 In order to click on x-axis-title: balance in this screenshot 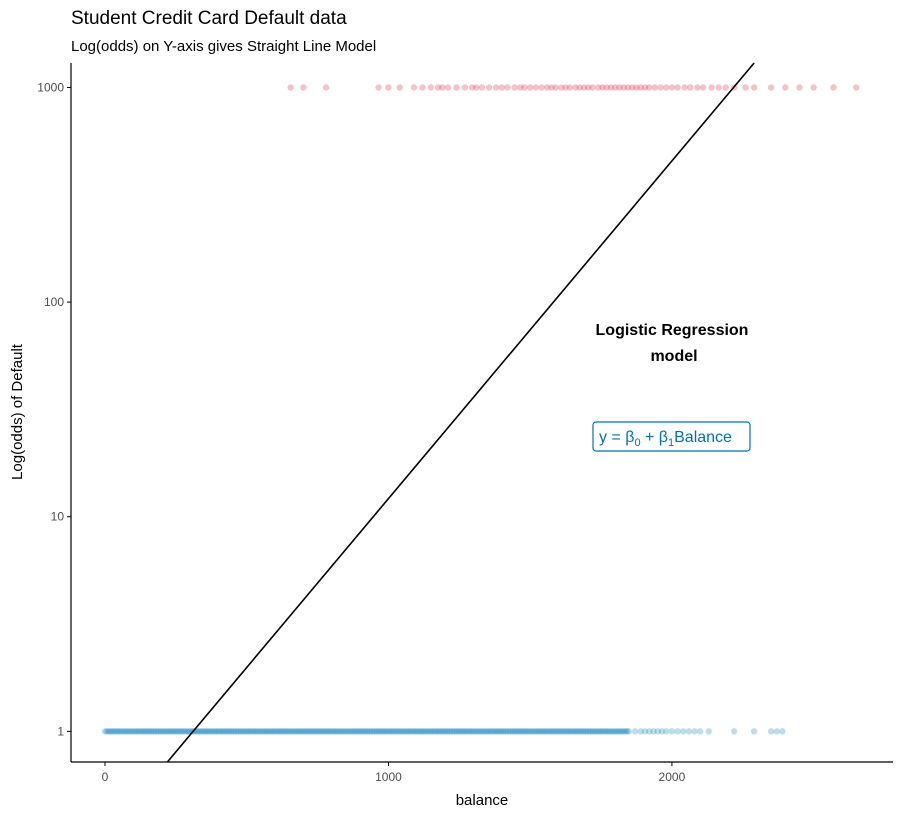, I will do `click(482, 800)`.